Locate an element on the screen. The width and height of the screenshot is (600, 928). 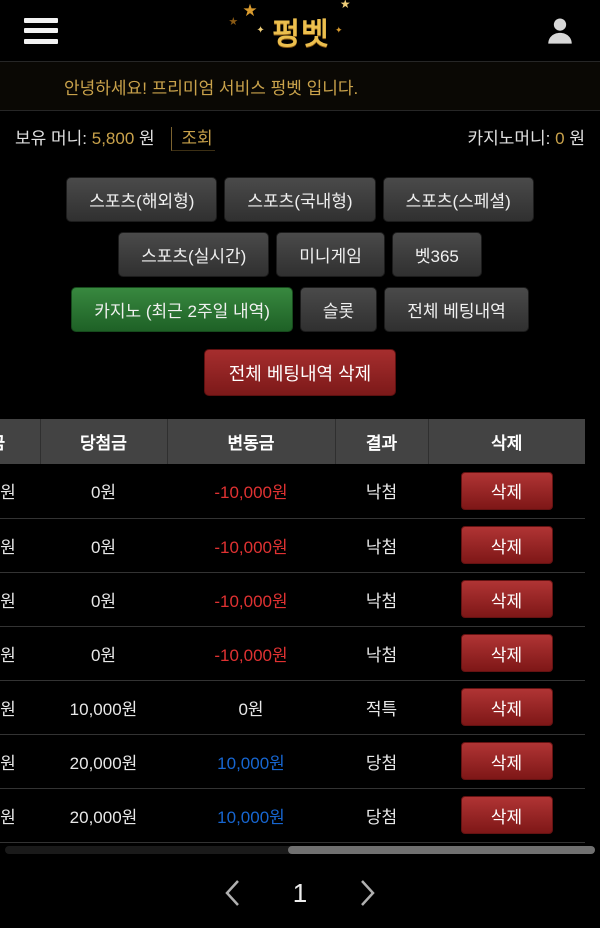
result-cell: 적특 is located at coordinates (381, 707).